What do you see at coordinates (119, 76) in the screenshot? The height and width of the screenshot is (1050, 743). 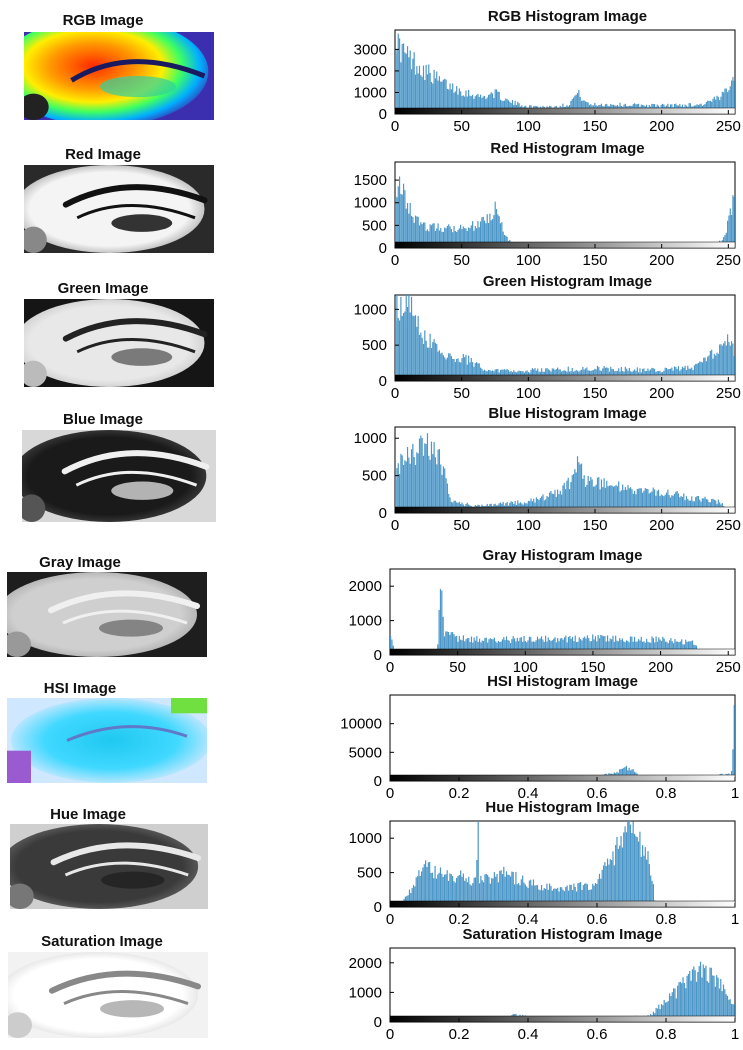 I see `rgb-thumbnail` at bounding box center [119, 76].